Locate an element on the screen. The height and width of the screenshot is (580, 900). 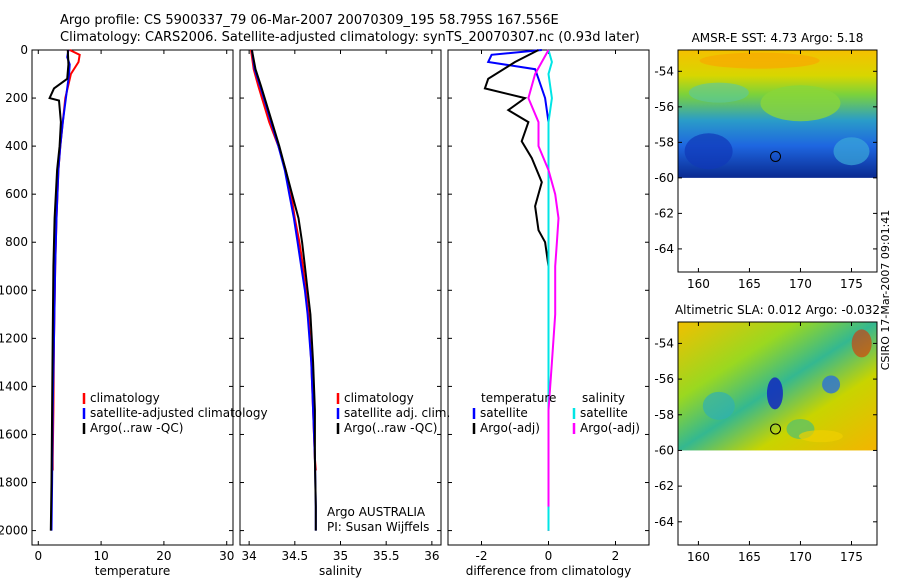
x-tick-label: 30 is located at coordinates (226, 556).